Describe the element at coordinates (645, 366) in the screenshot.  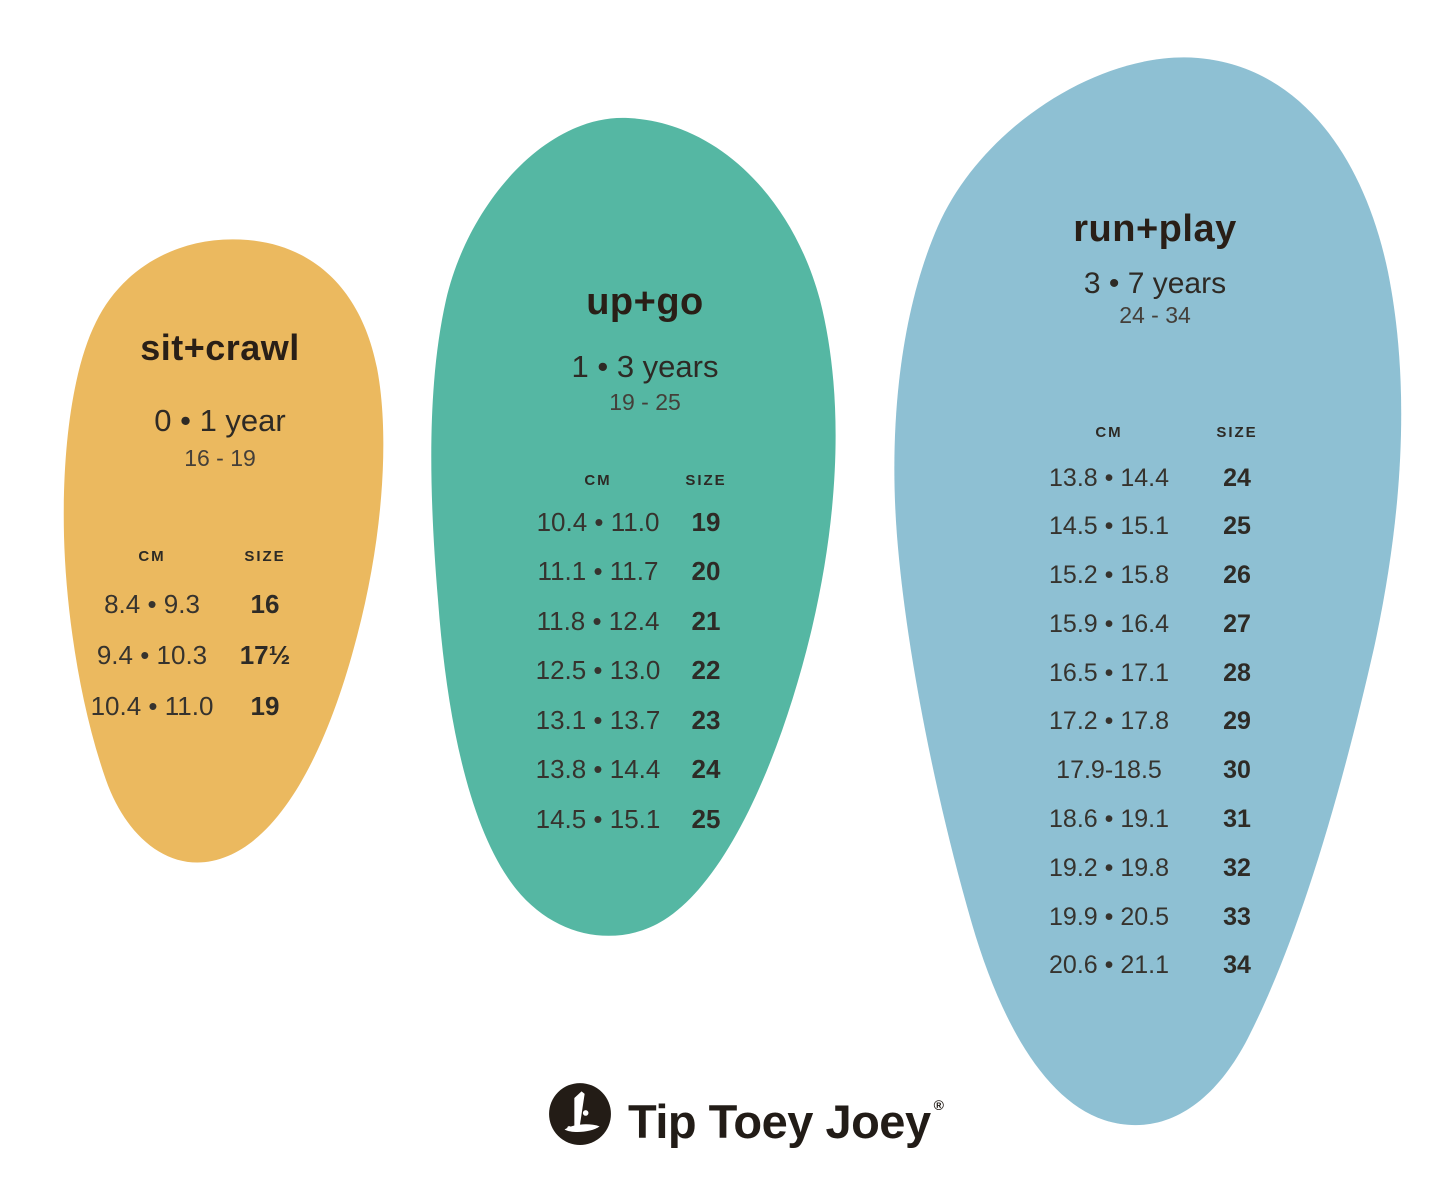
I see `age-range: 1 • 3 years` at that location.